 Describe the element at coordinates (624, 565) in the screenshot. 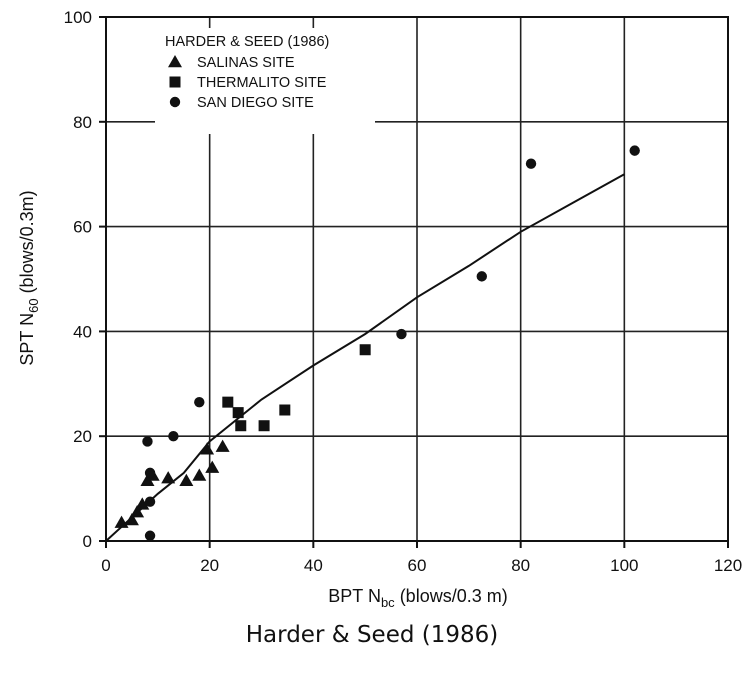

I see `x-tick-label-100: 100` at that location.